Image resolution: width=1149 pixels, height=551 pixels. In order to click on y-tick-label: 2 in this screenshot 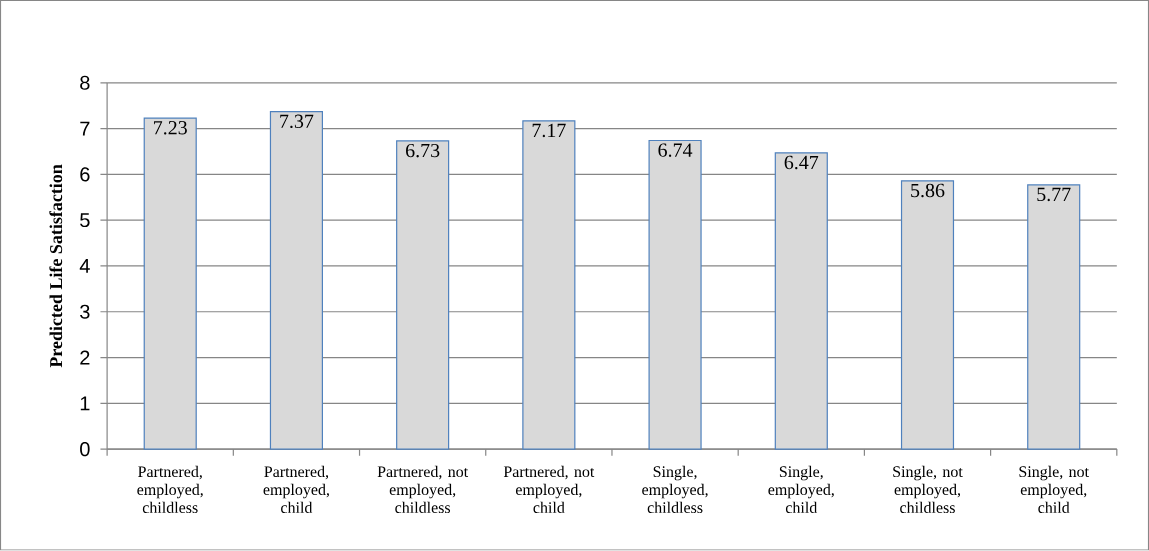, I will do `click(85, 357)`.